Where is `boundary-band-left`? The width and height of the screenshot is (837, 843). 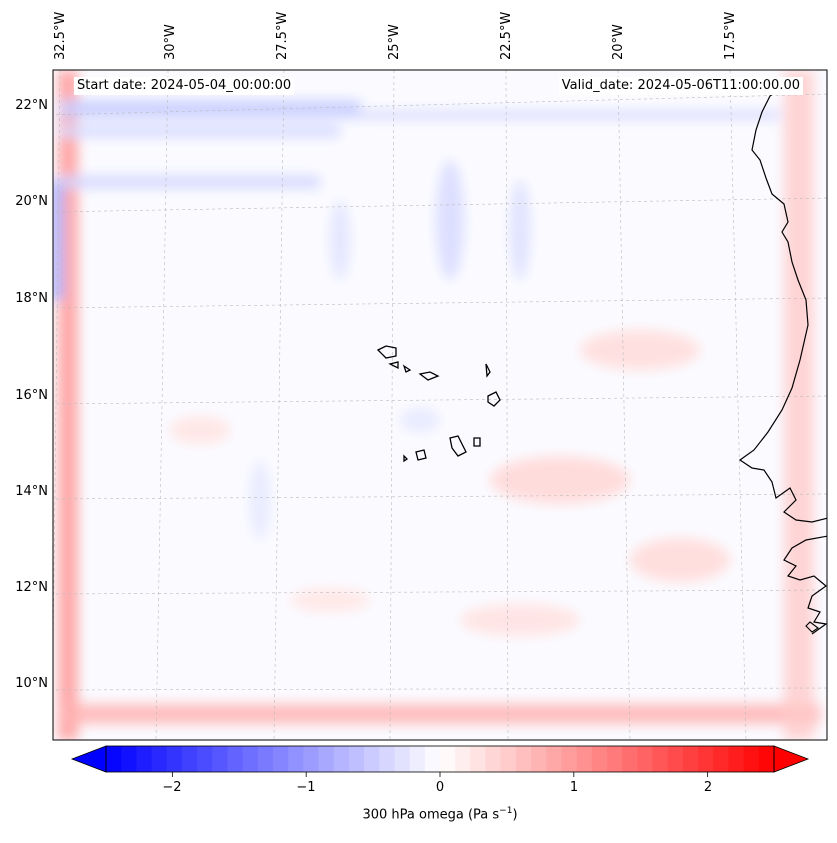 boundary-band-left is located at coordinates (68, 405).